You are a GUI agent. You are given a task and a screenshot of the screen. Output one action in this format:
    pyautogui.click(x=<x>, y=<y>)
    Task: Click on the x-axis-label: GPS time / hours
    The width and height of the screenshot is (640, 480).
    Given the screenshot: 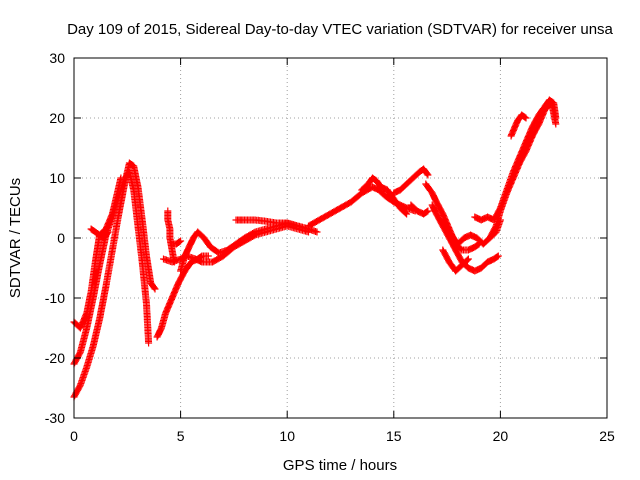 What is the action you would take?
    pyautogui.click(x=340, y=465)
    